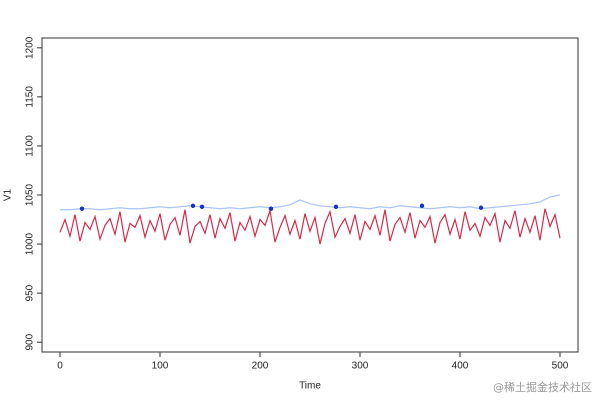 This screenshot has width=600, height=402. What do you see at coordinates (260, 366) in the screenshot?
I see `x-tick-label: 200` at bounding box center [260, 366].